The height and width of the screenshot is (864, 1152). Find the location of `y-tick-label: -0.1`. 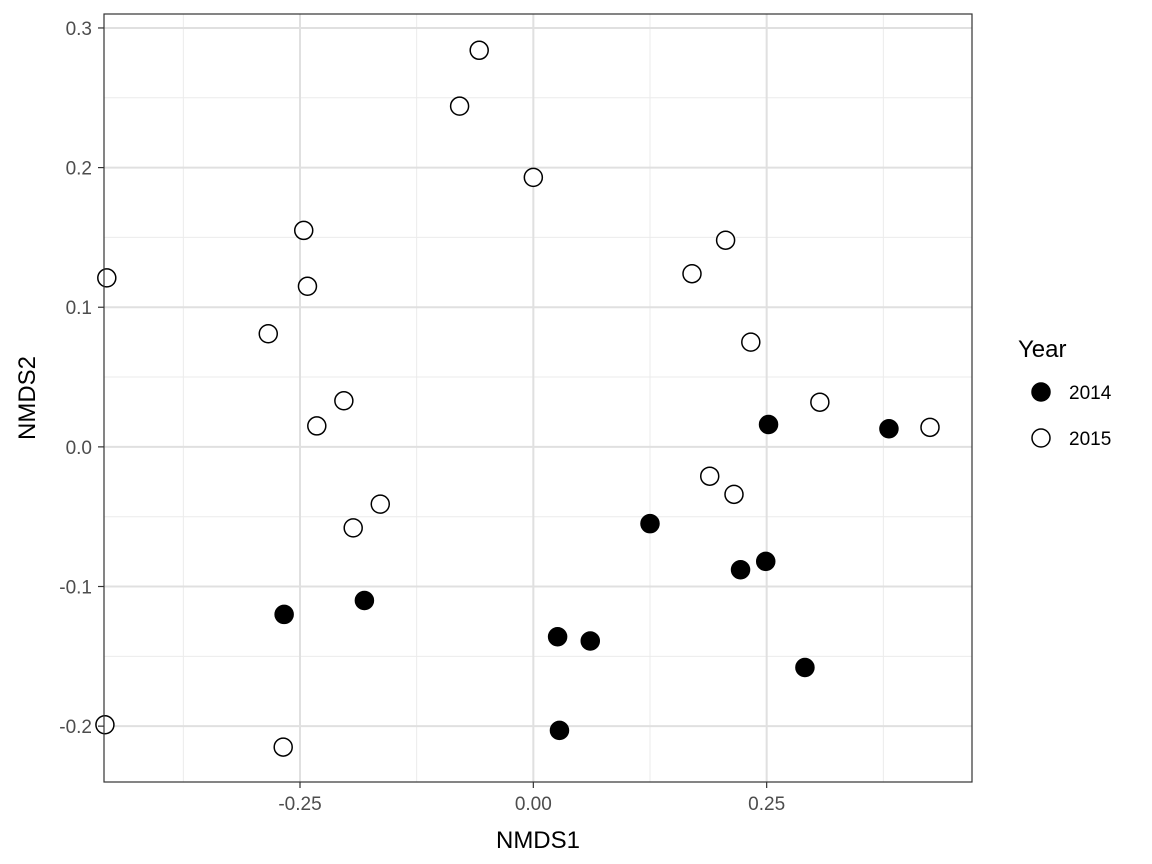

y-tick-label: -0.1 is located at coordinates (75, 588).